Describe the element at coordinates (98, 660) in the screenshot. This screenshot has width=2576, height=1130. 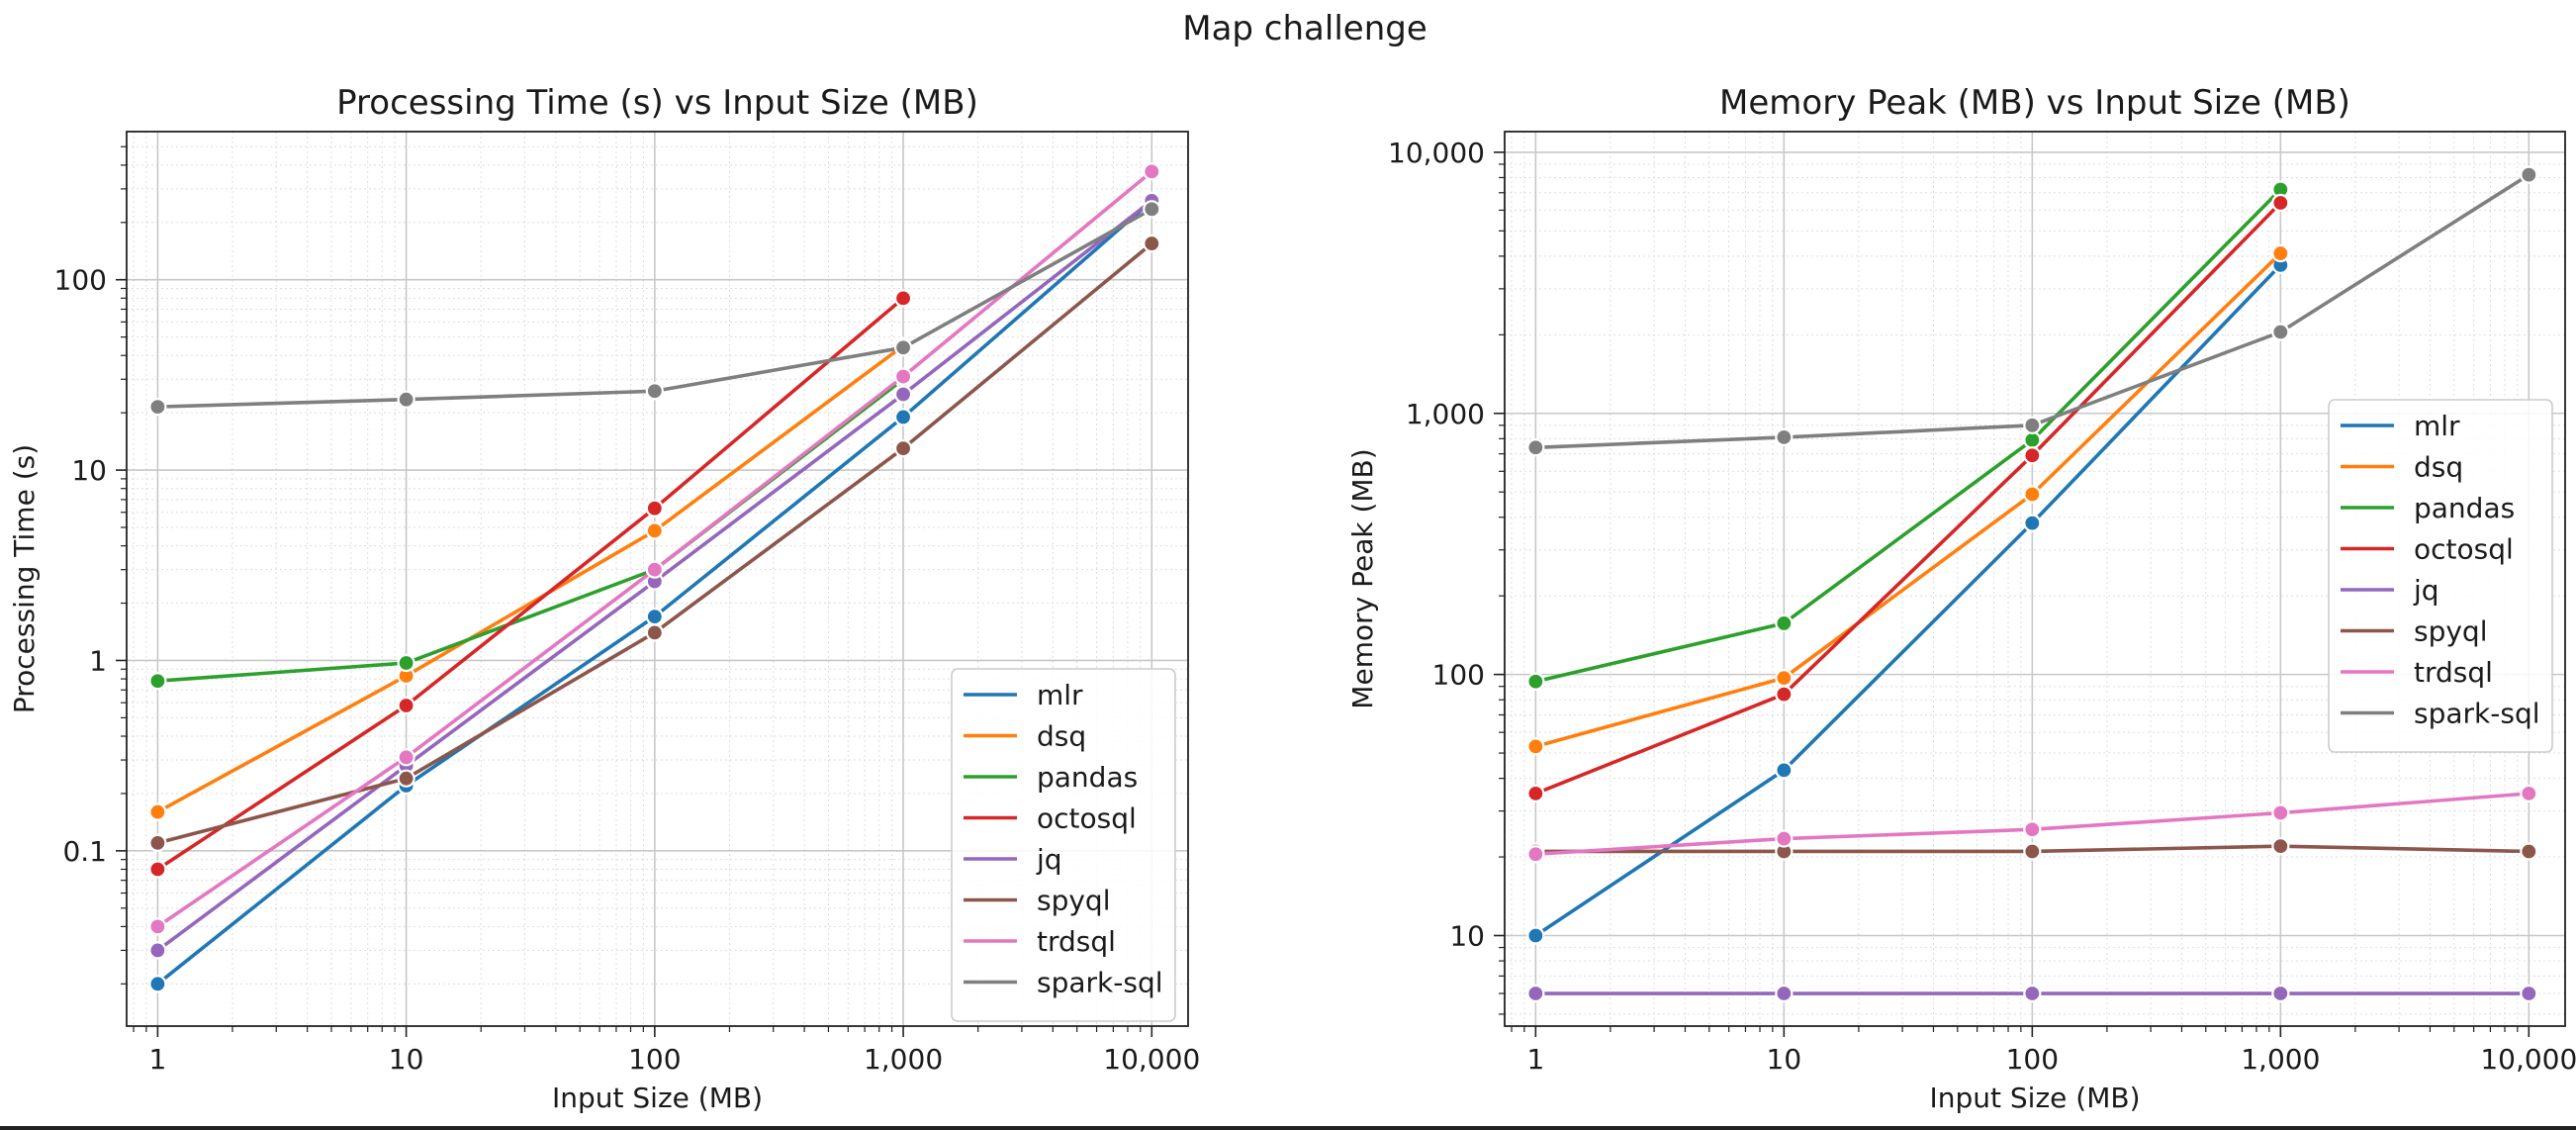
I see `y-tick-label: 1` at that location.